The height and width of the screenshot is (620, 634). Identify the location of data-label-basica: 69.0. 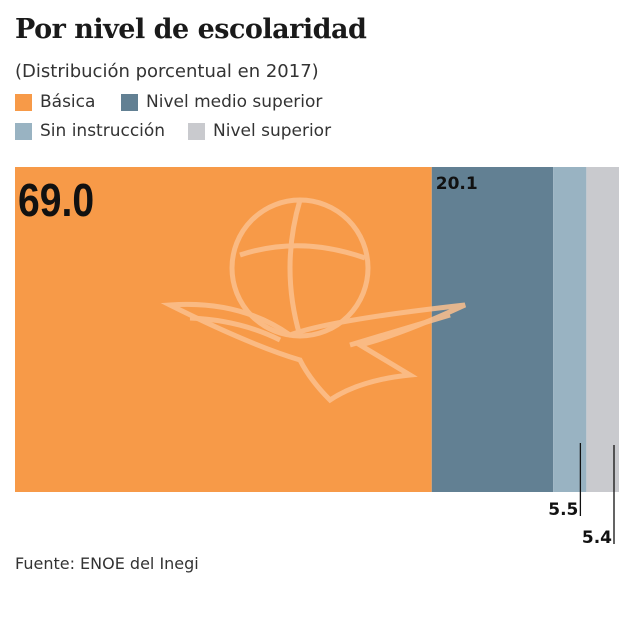
(56, 201).